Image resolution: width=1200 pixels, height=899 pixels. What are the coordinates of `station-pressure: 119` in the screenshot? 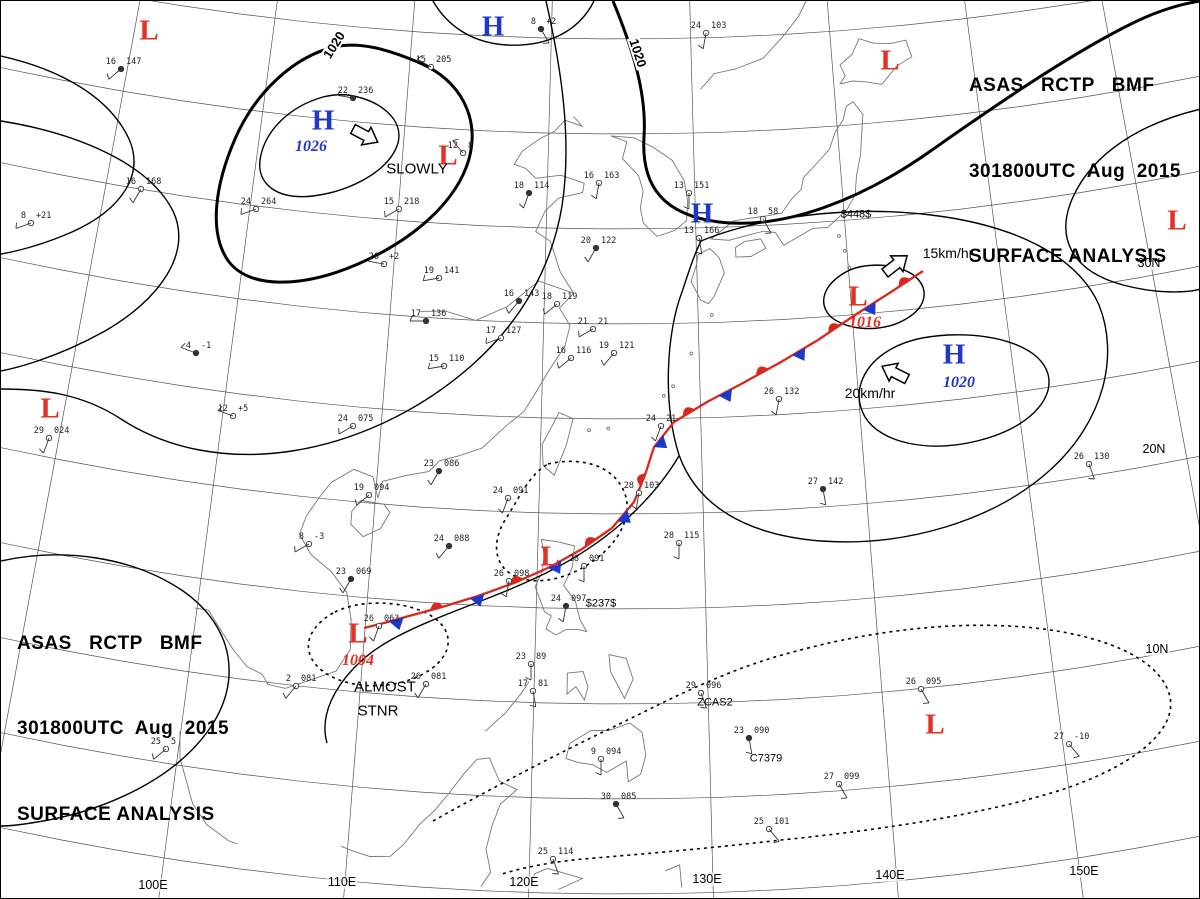 It's located at (569, 297).